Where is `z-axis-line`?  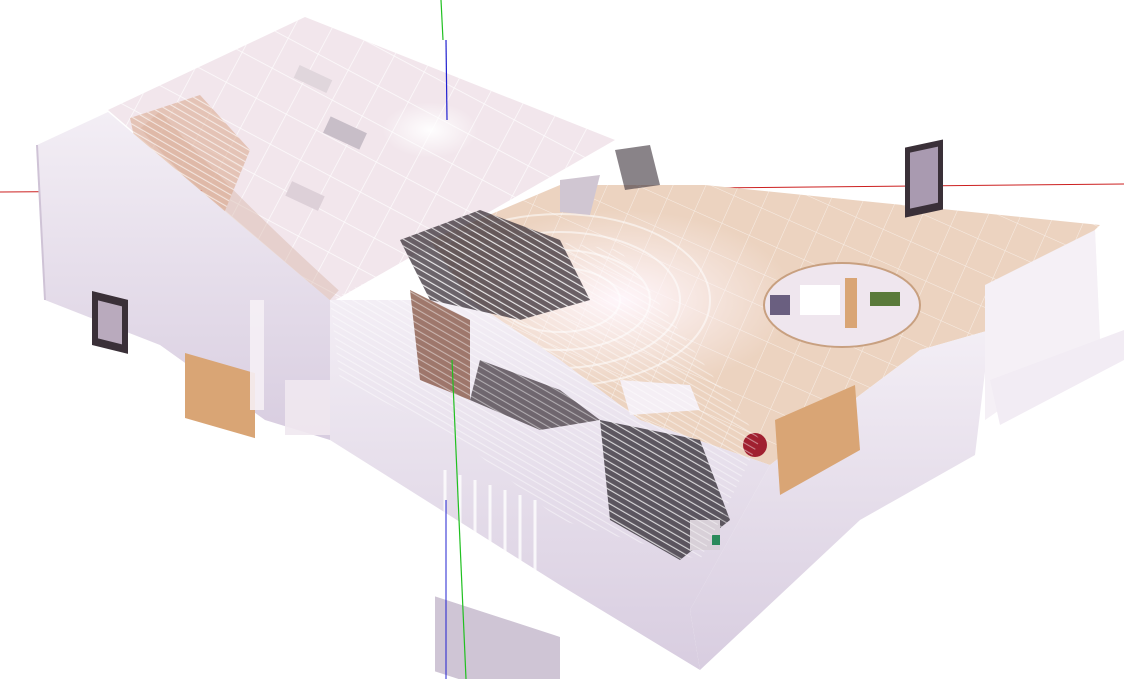
z-axis-line is located at coordinates (446, 80).